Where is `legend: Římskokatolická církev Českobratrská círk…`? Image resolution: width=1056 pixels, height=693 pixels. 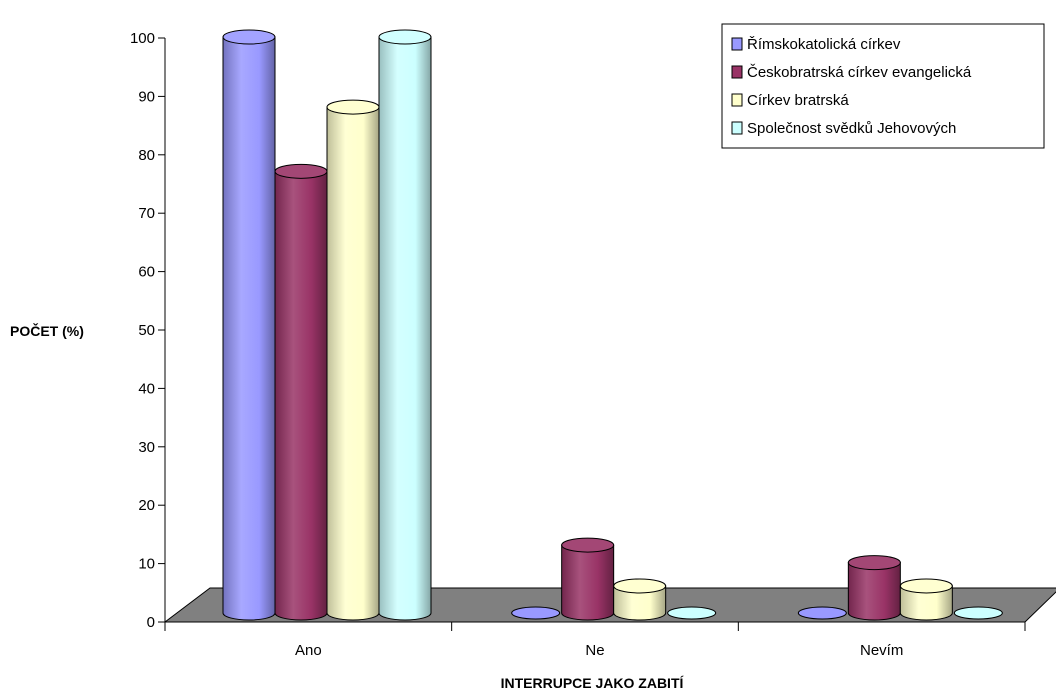 legend: Římskokatolická církev Českobratrská círk… is located at coordinates (883, 86).